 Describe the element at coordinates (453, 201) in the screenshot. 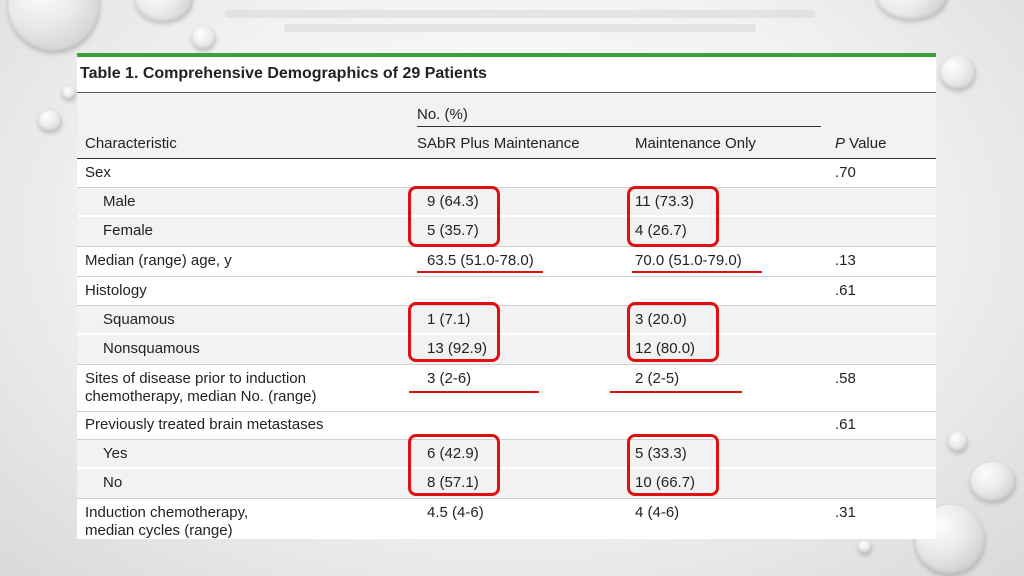

I see `sabr-value: 9 (64.3)` at that location.